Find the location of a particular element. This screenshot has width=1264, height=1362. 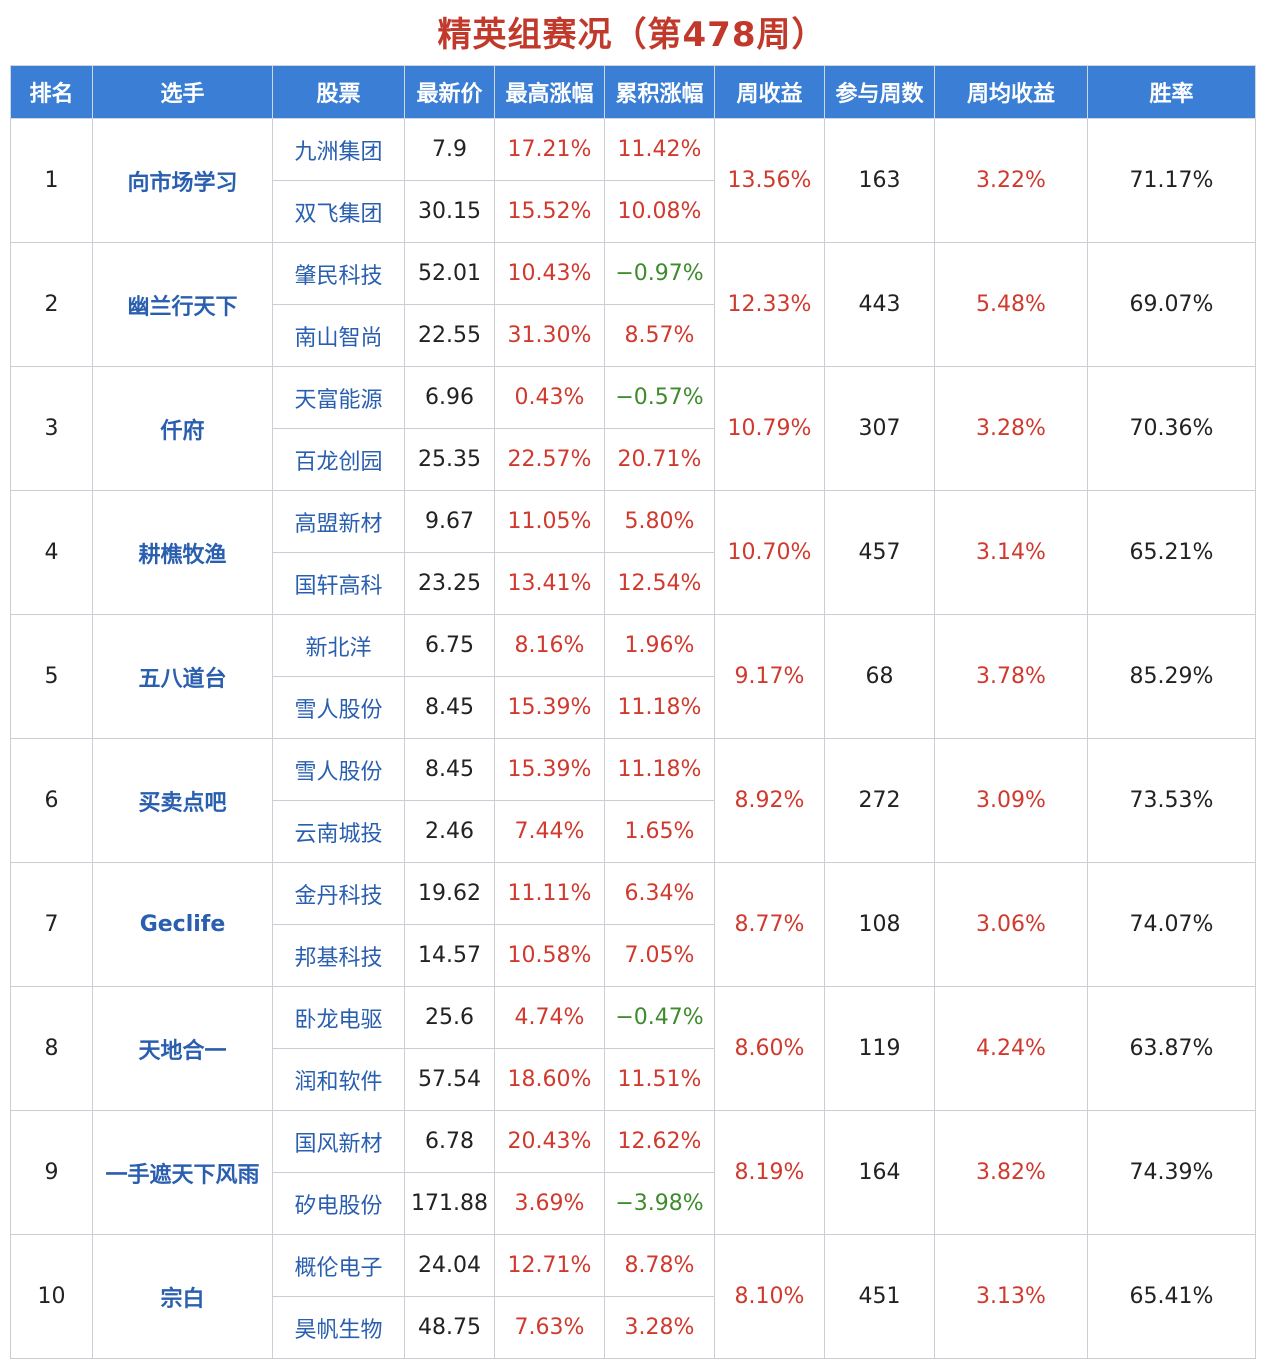

stock-link: 肇民科技 is located at coordinates (338, 273).